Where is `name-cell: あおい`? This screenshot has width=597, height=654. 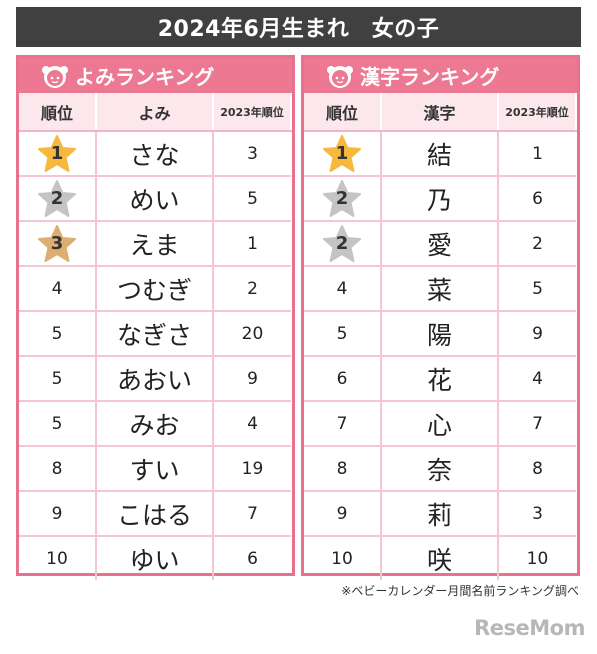
name-cell: あおい is located at coordinates (155, 379).